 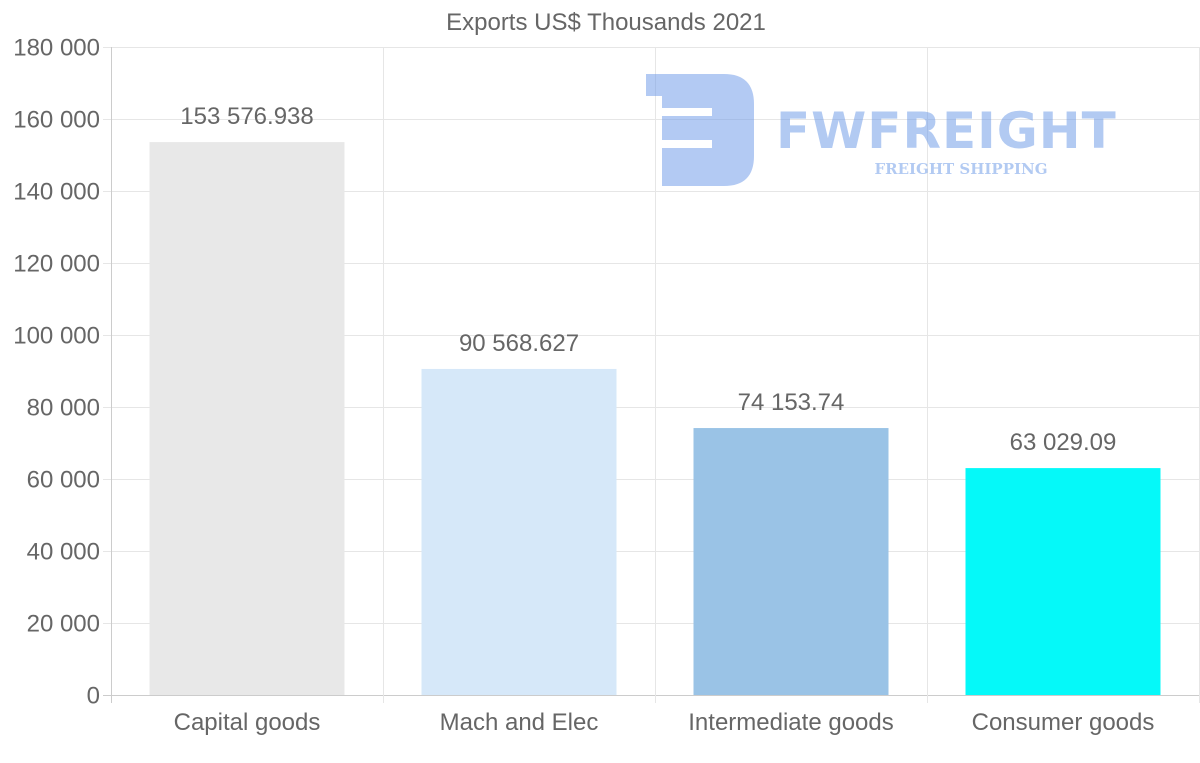 What do you see at coordinates (790, 722) in the screenshot?
I see `x-tick-label: Intermediate goods` at bounding box center [790, 722].